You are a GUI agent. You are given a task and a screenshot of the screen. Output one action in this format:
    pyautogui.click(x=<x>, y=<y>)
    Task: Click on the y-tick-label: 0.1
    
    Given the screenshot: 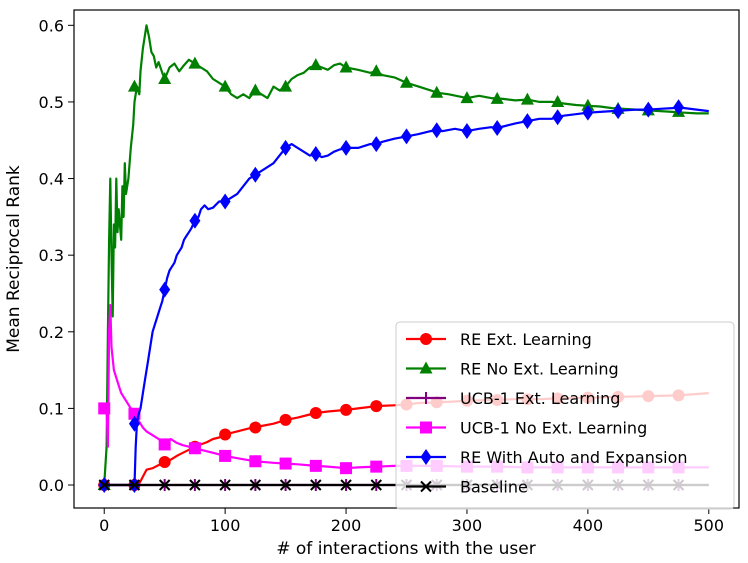 What is the action you would take?
    pyautogui.click(x=51, y=408)
    